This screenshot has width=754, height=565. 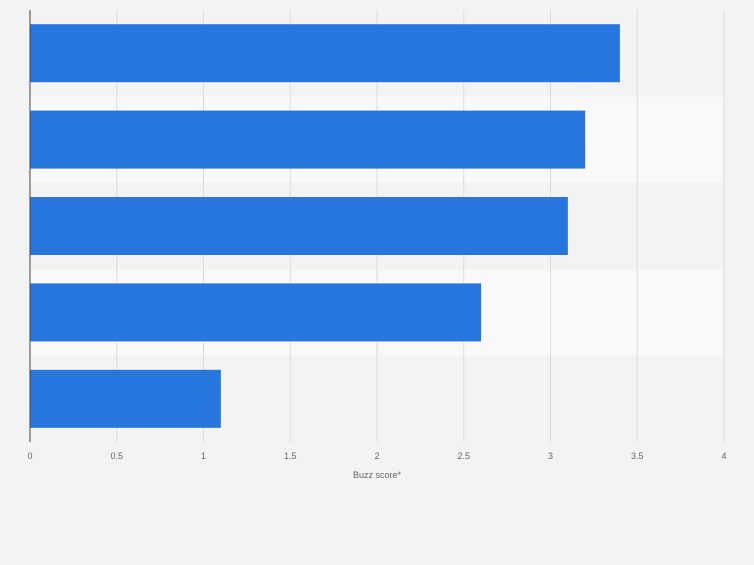 What do you see at coordinates (550, 456) in the screenshot?
I see `x-tick-label: 3` at bounding box center [550, 456].